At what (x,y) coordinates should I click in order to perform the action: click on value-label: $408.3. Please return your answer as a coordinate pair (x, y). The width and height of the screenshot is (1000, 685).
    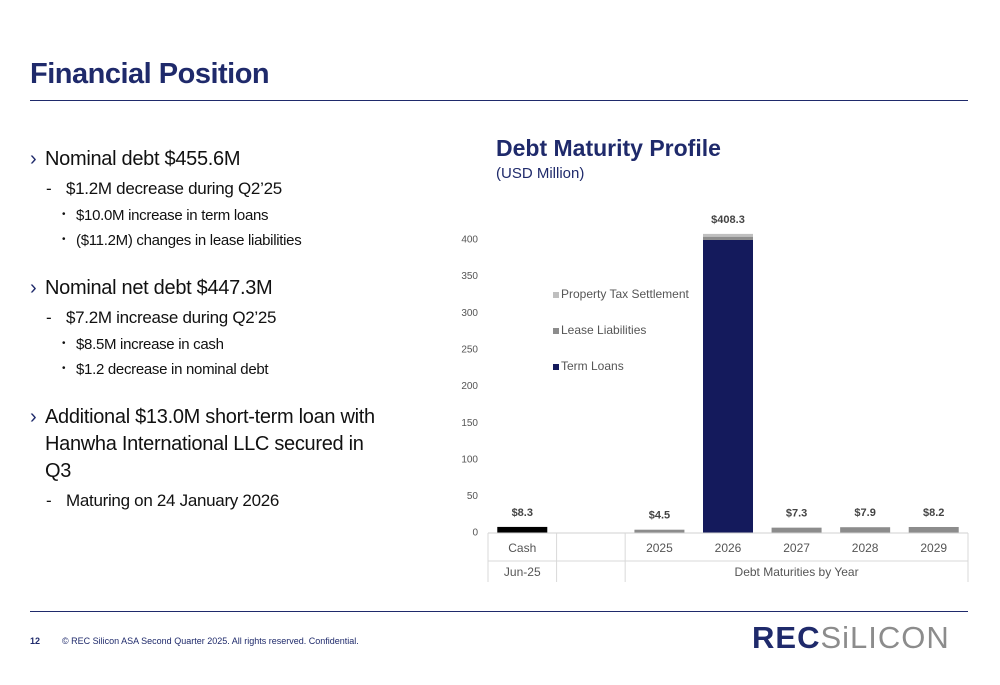
    Looking at the image, I should click on (728, 220).